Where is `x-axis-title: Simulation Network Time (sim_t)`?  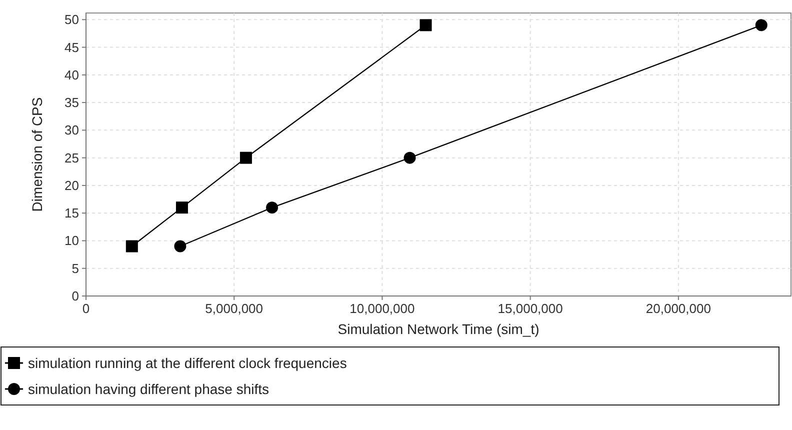 x-axis-title: Simulation Network Time (sim_t) is located at coordinates (439, 329).